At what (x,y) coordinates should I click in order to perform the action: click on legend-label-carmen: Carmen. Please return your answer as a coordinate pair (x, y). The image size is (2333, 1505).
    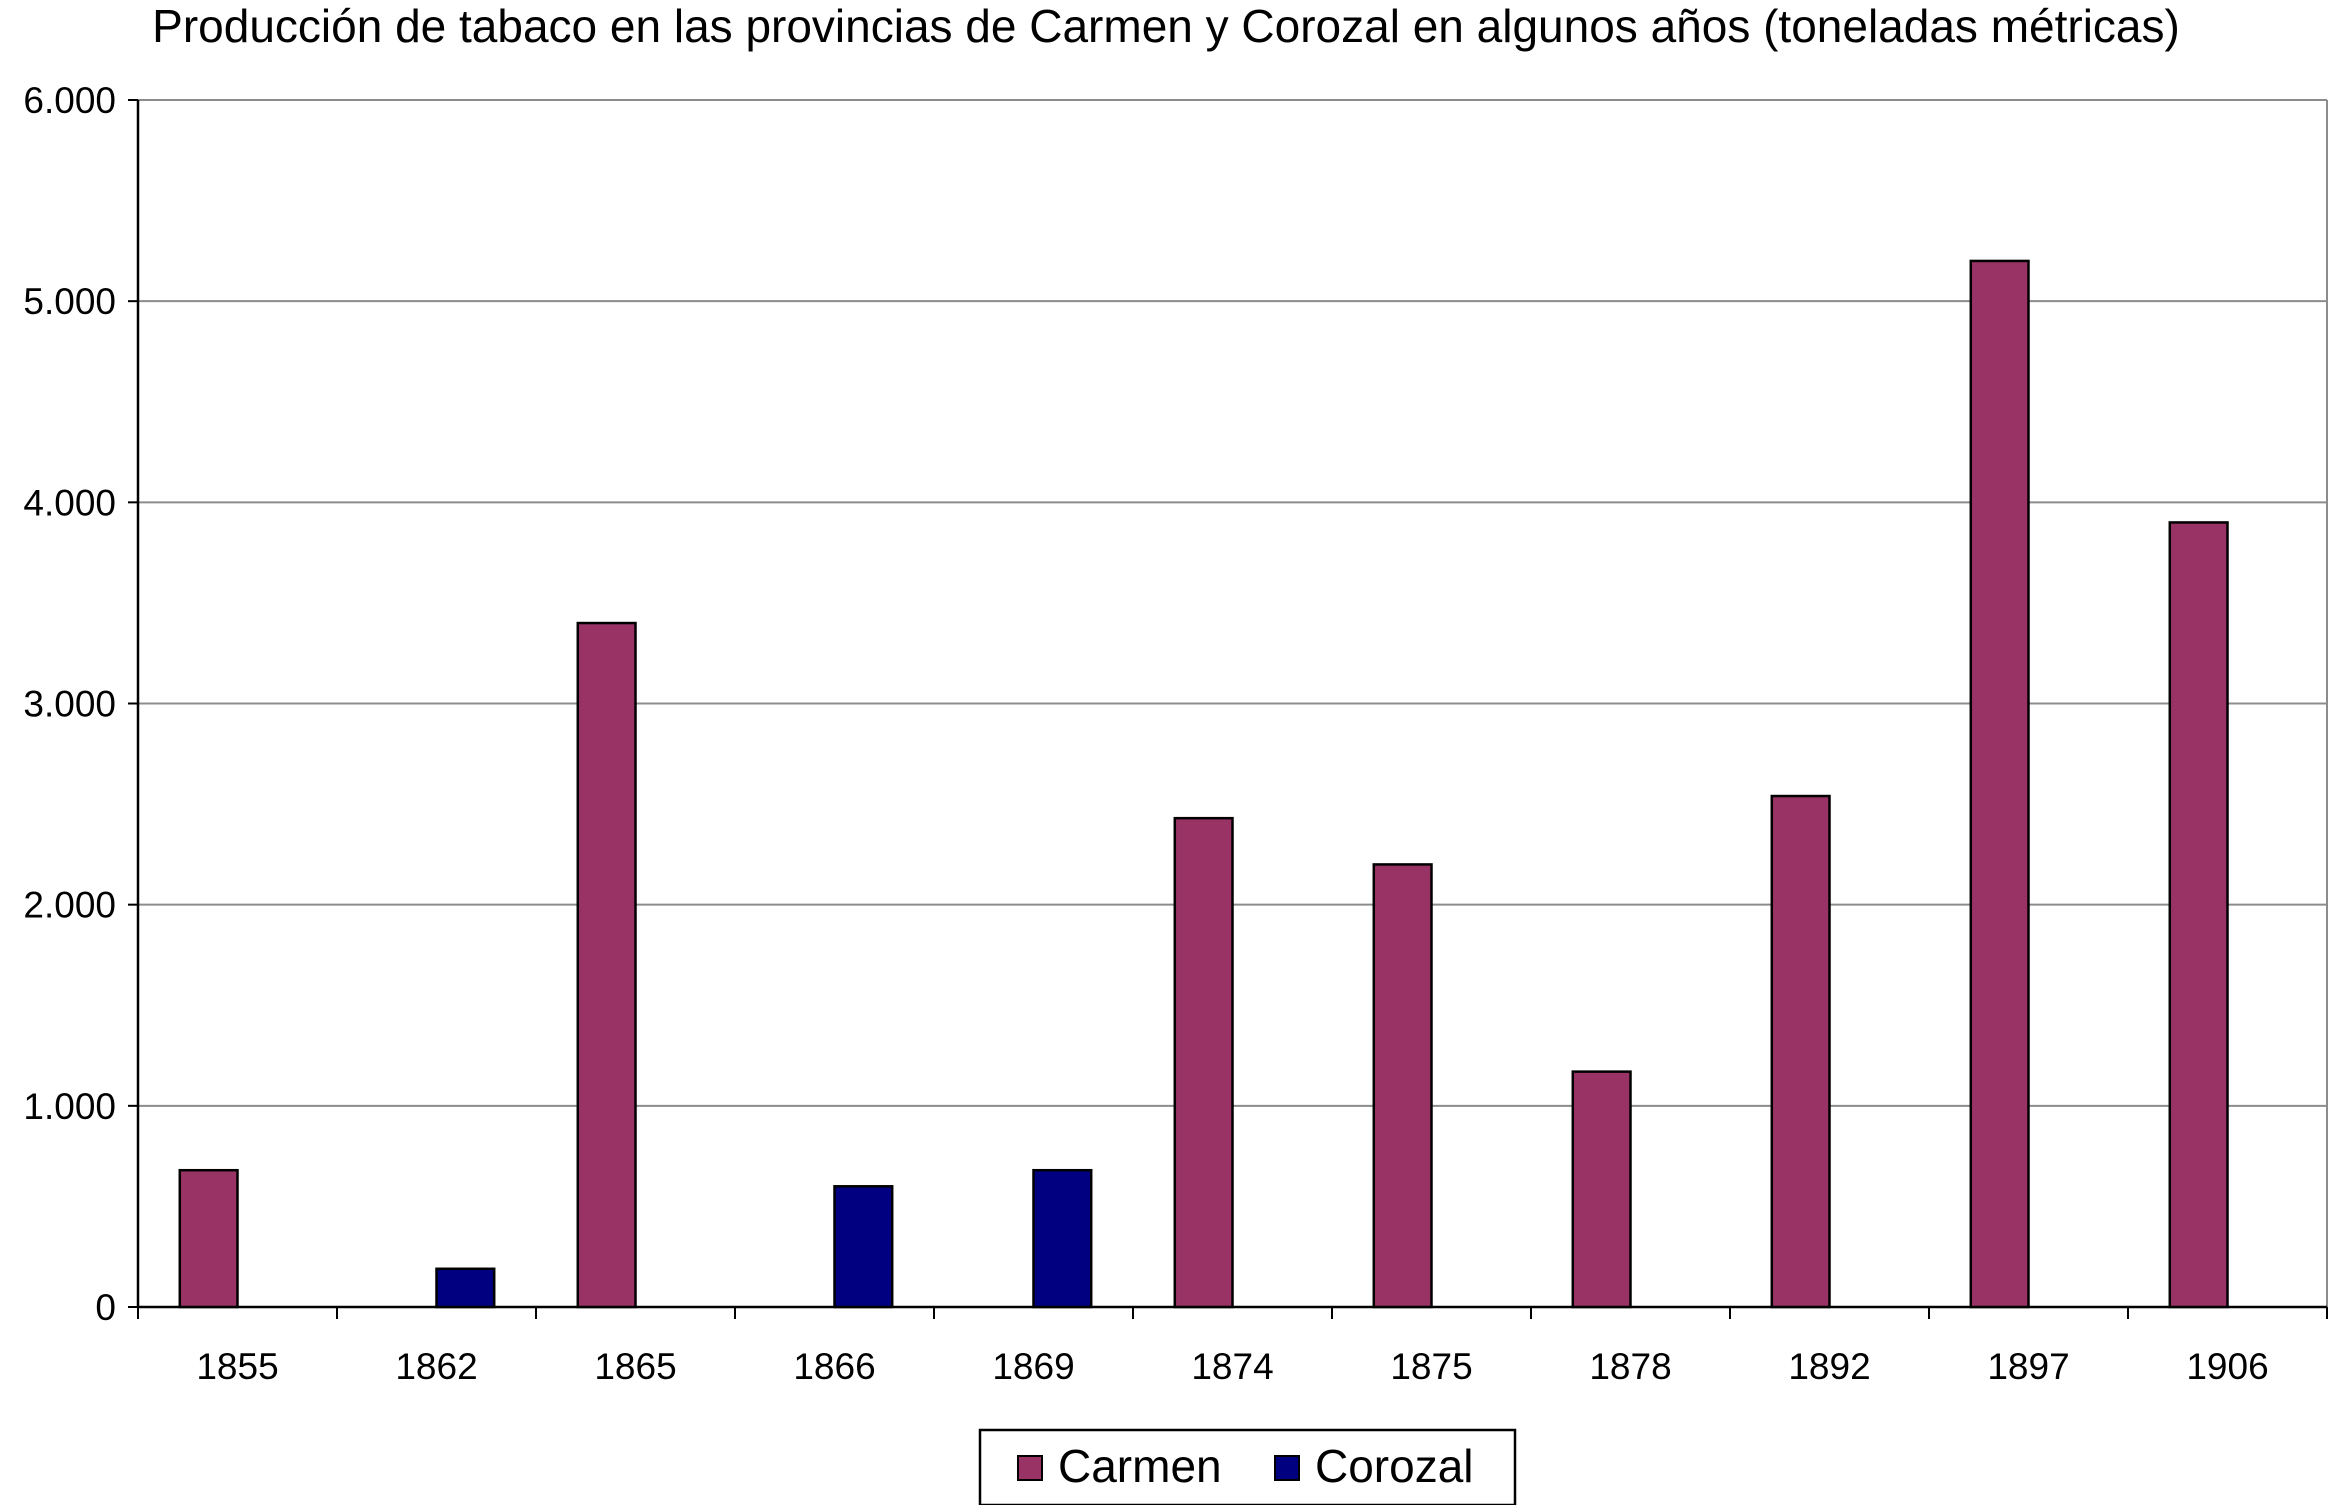
    Looking at the image, I should click on (1140, 1466).